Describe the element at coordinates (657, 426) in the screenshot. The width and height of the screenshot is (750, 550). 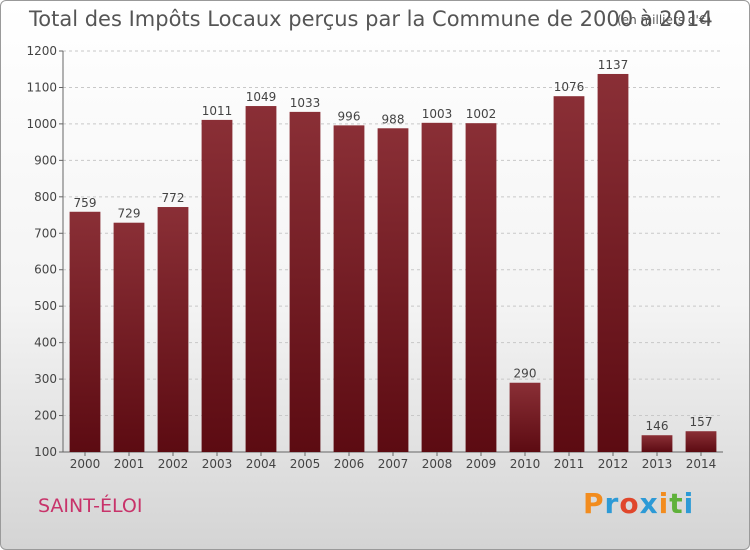
I see `bar-value-label: 146` at that location.